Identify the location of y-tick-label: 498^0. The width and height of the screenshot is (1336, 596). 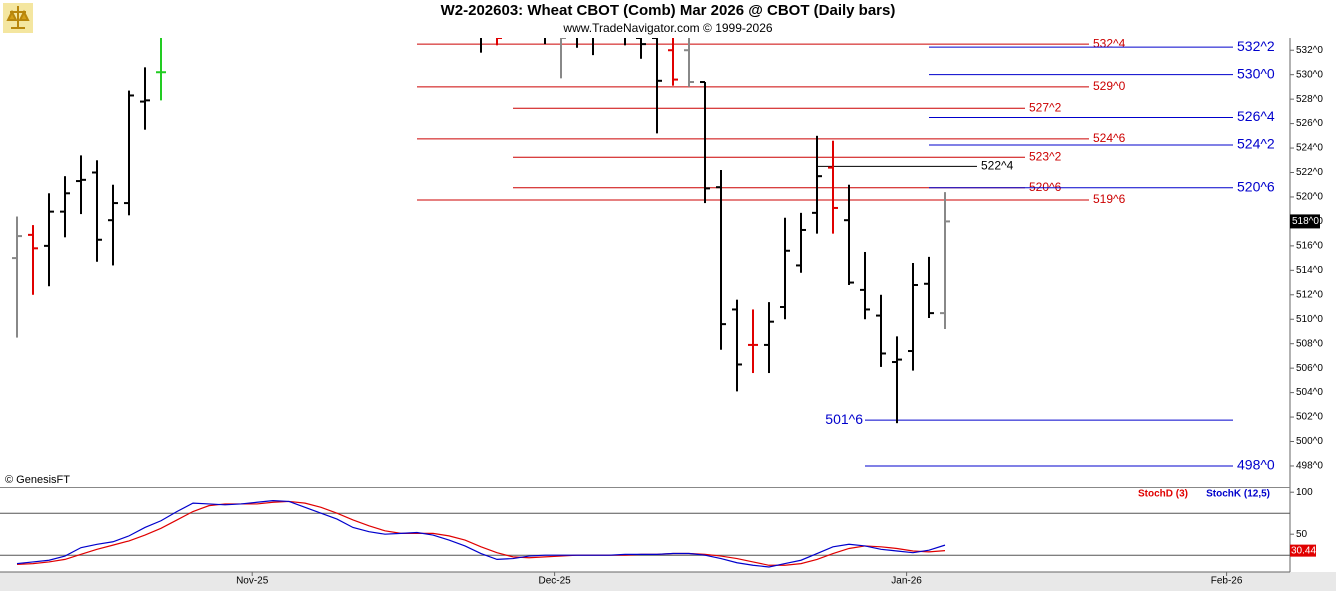
(1309, 466).